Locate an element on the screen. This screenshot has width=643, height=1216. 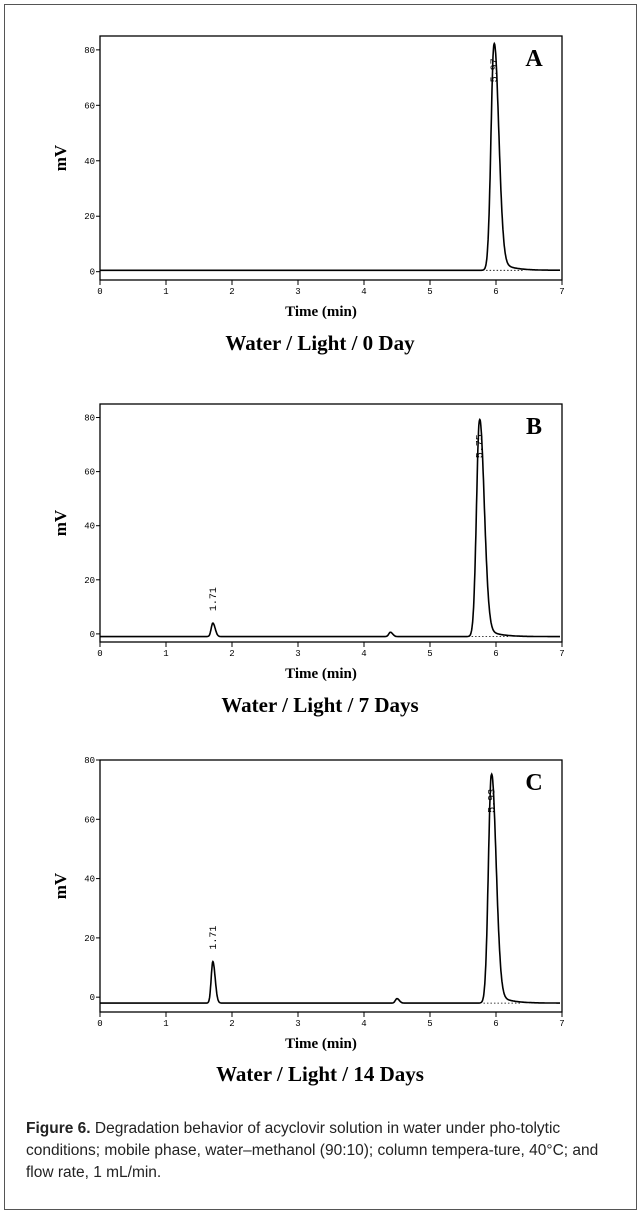
panel-caption-a: Water / Light / 0 Day is located at coordinates (320, 343).